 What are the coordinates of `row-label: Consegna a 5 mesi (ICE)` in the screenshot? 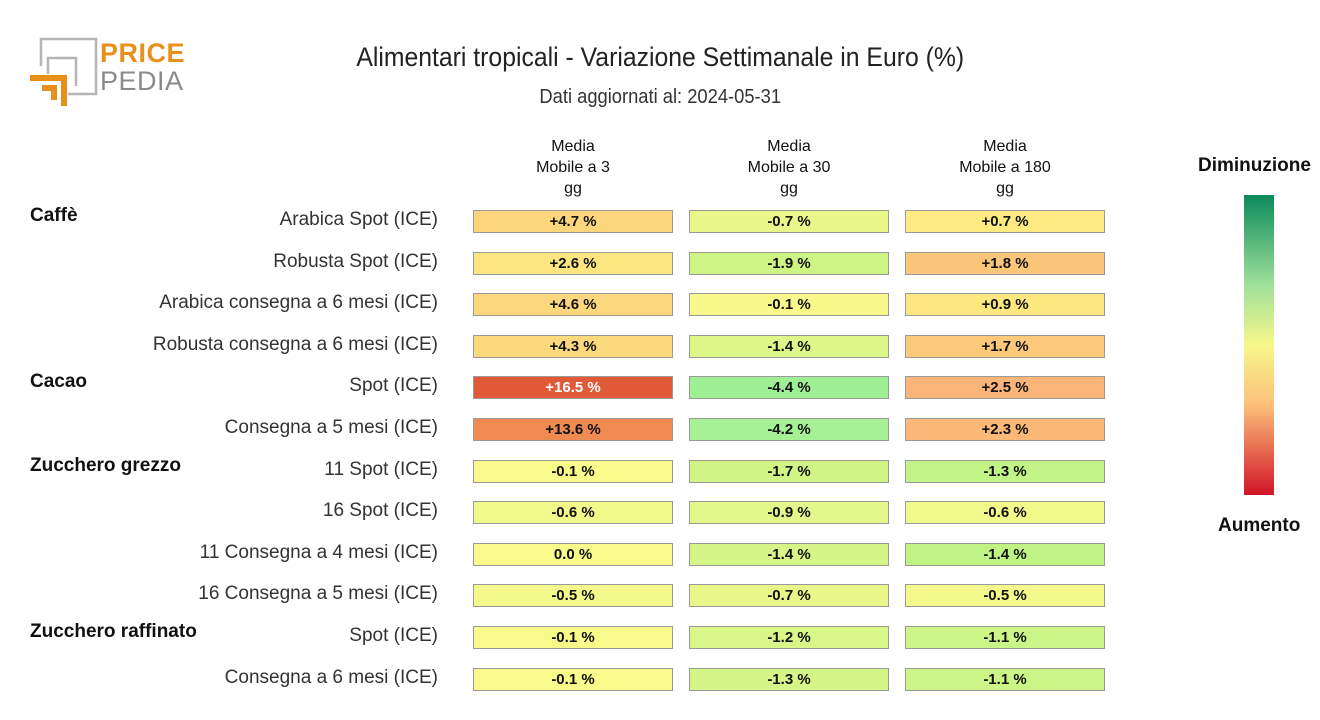 It's located at (331, 427).